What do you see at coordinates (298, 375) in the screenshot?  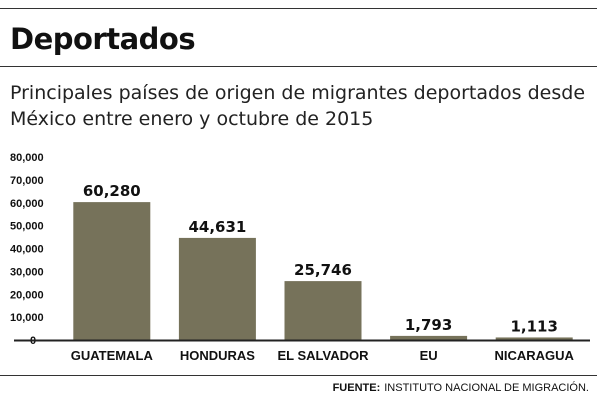 I see `footer-rule` at bounding box center [298, 375].